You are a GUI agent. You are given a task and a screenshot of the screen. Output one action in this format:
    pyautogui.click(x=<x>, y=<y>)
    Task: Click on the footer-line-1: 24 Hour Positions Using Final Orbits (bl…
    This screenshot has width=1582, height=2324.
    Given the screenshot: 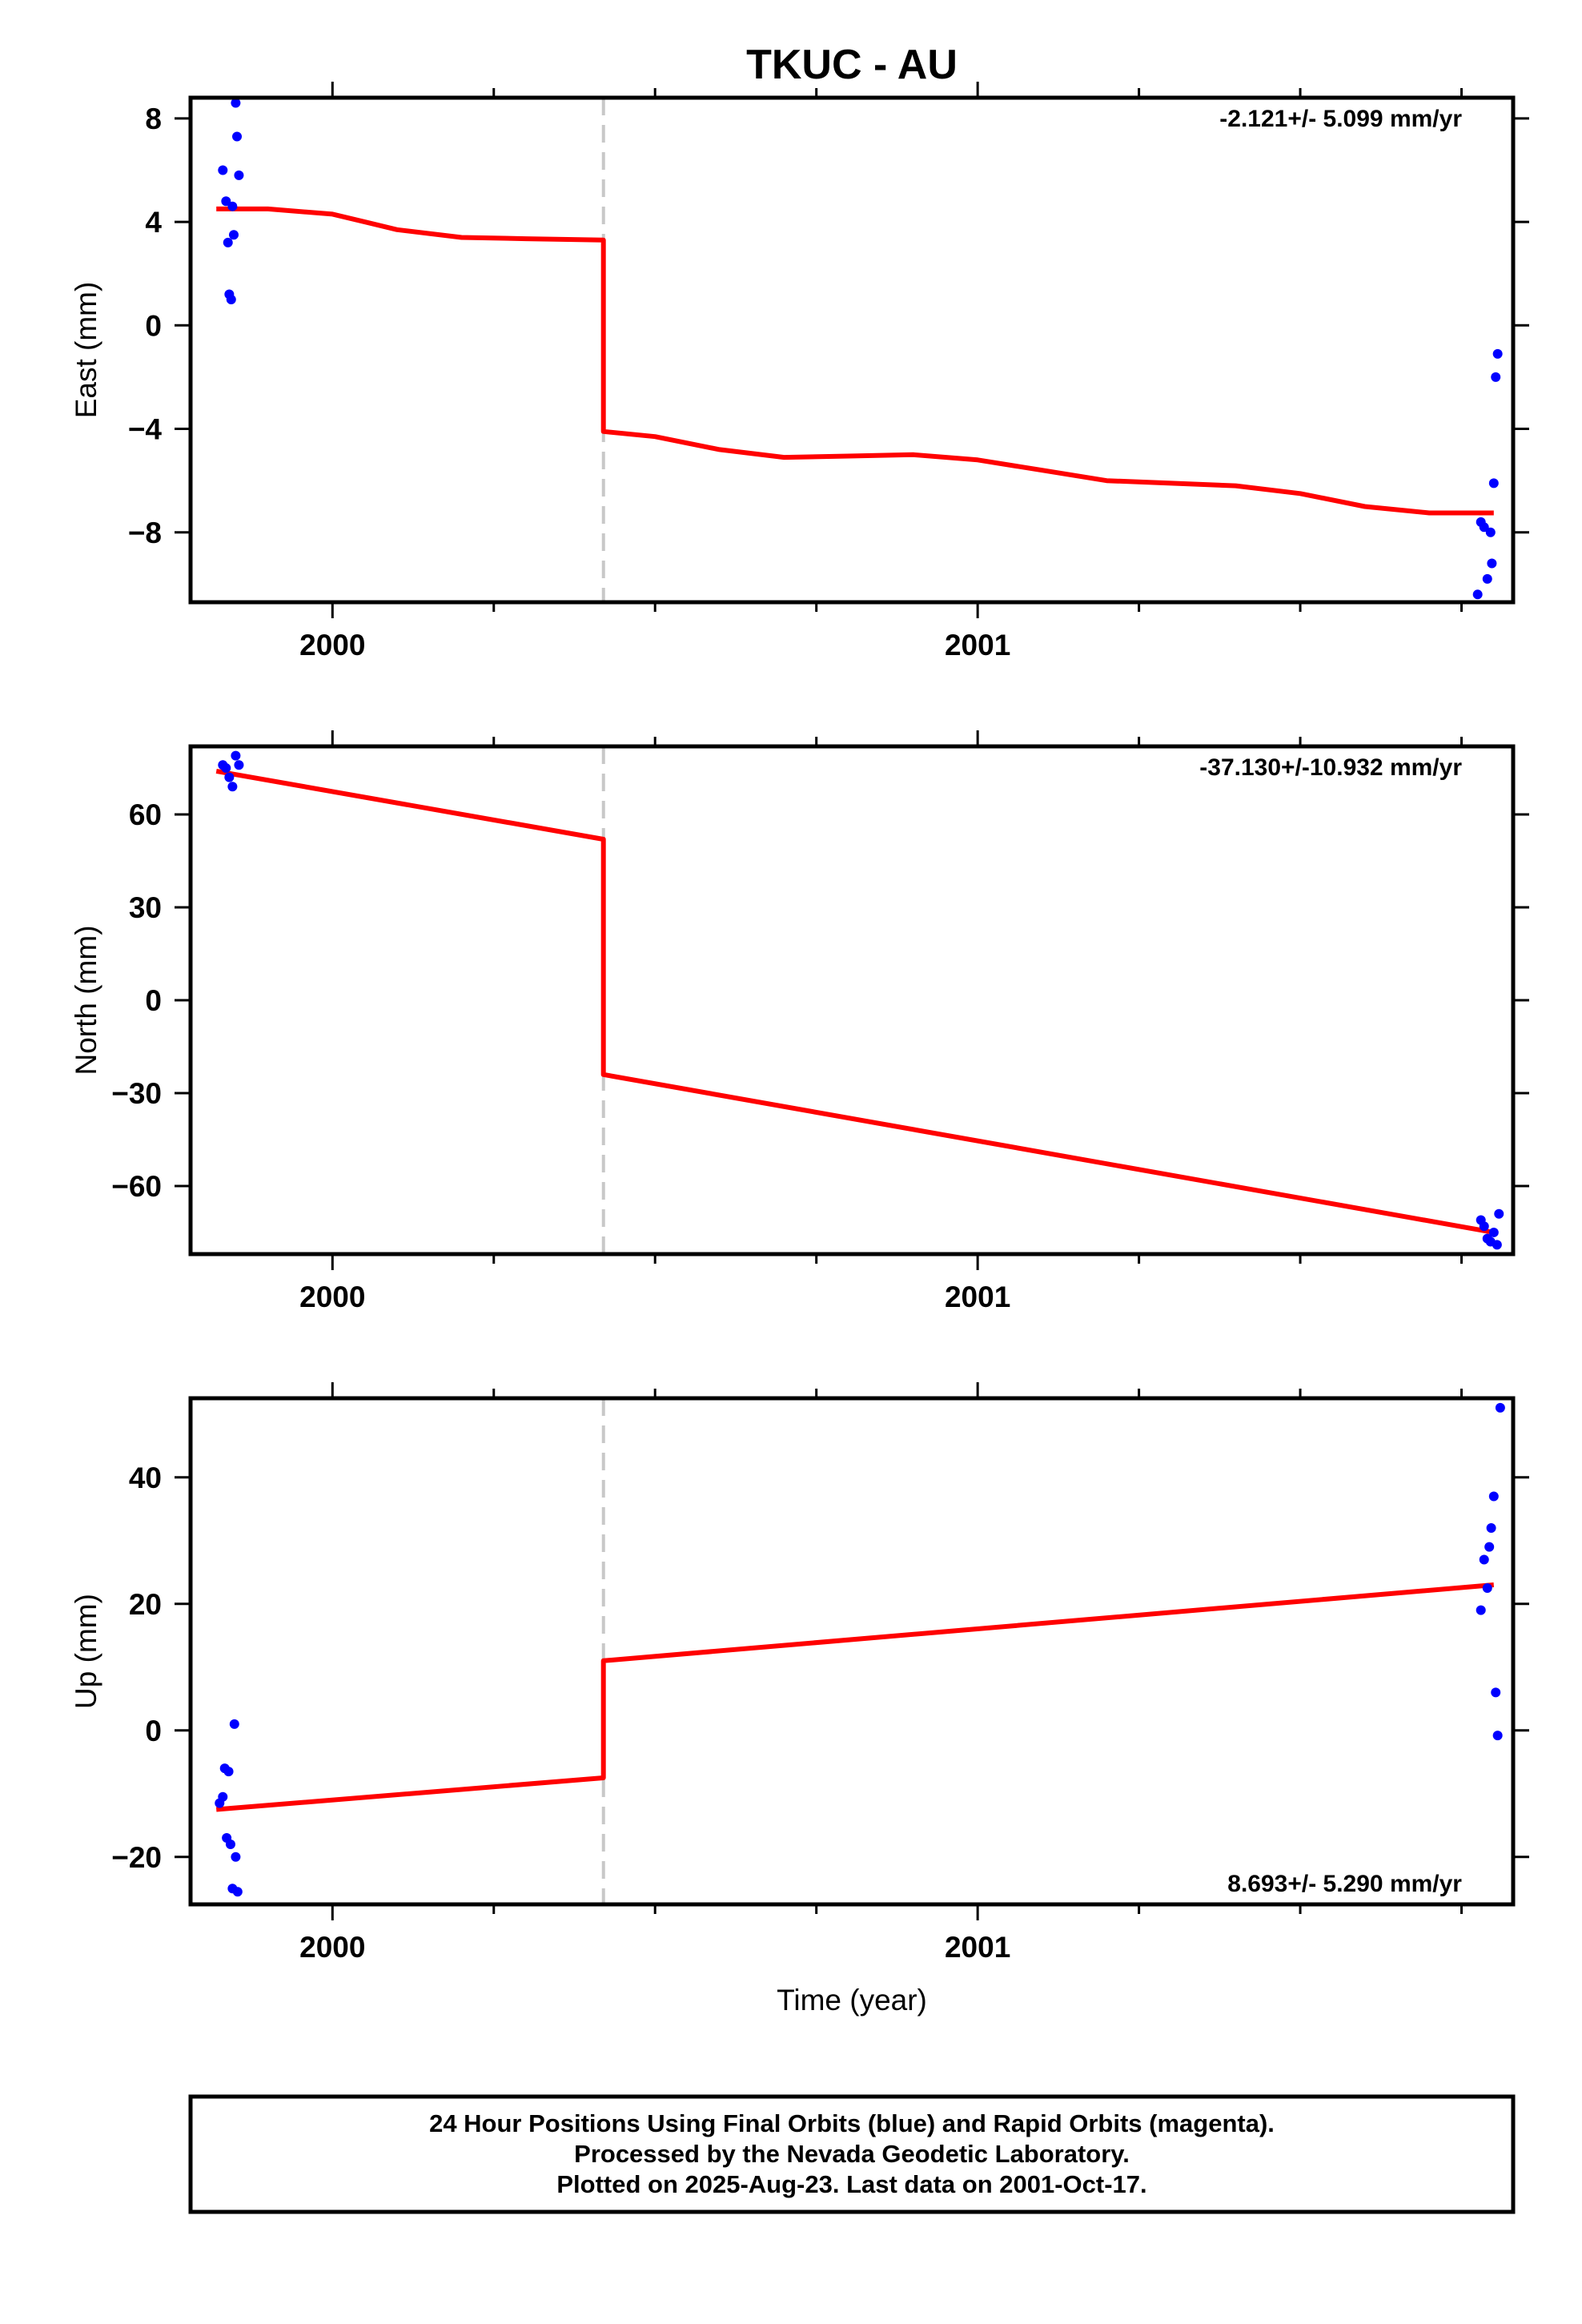 What is the action you would take?
    pyautogui.click(x=852, y=2123)
    